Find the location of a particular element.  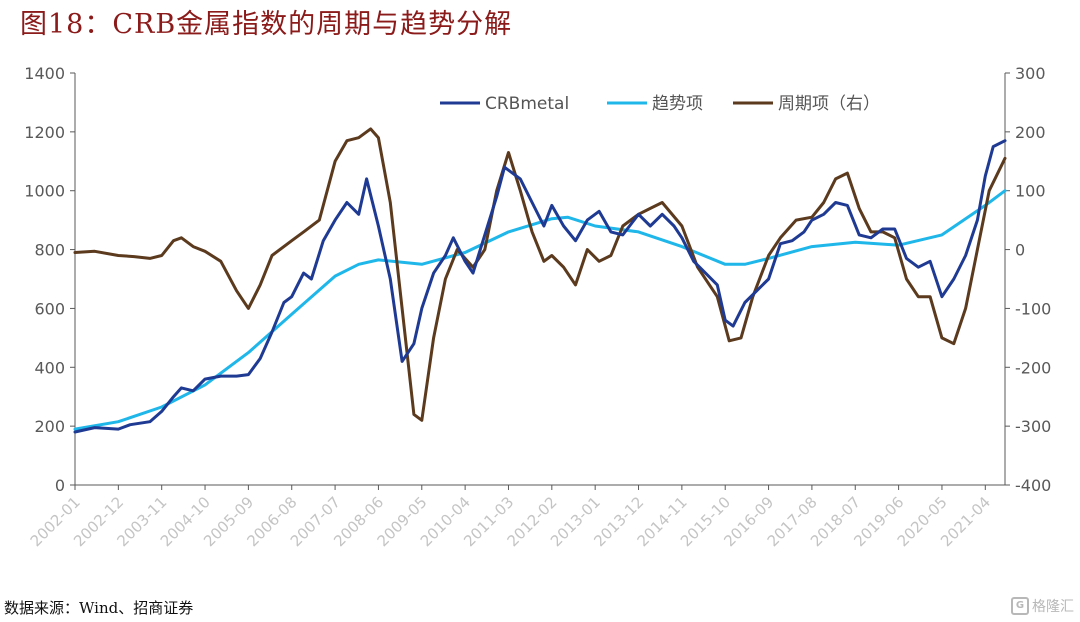

y-left-tick-label: 1200 is located at coordinates (44, 132).